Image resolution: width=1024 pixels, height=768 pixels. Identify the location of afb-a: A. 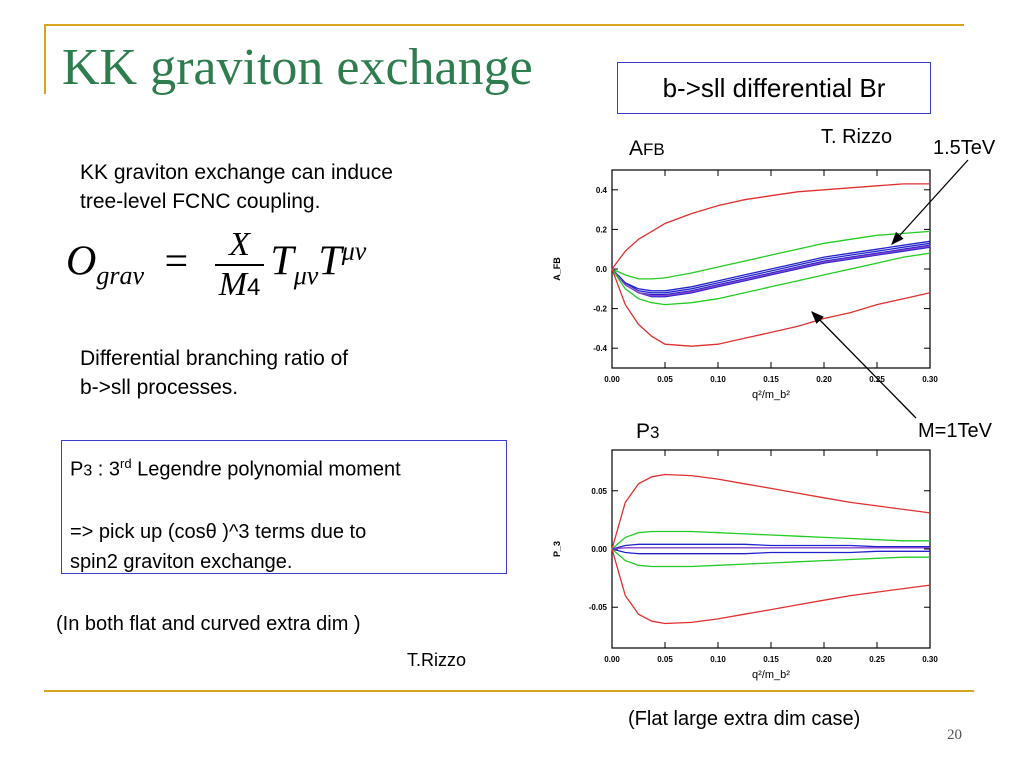
(636, 148).